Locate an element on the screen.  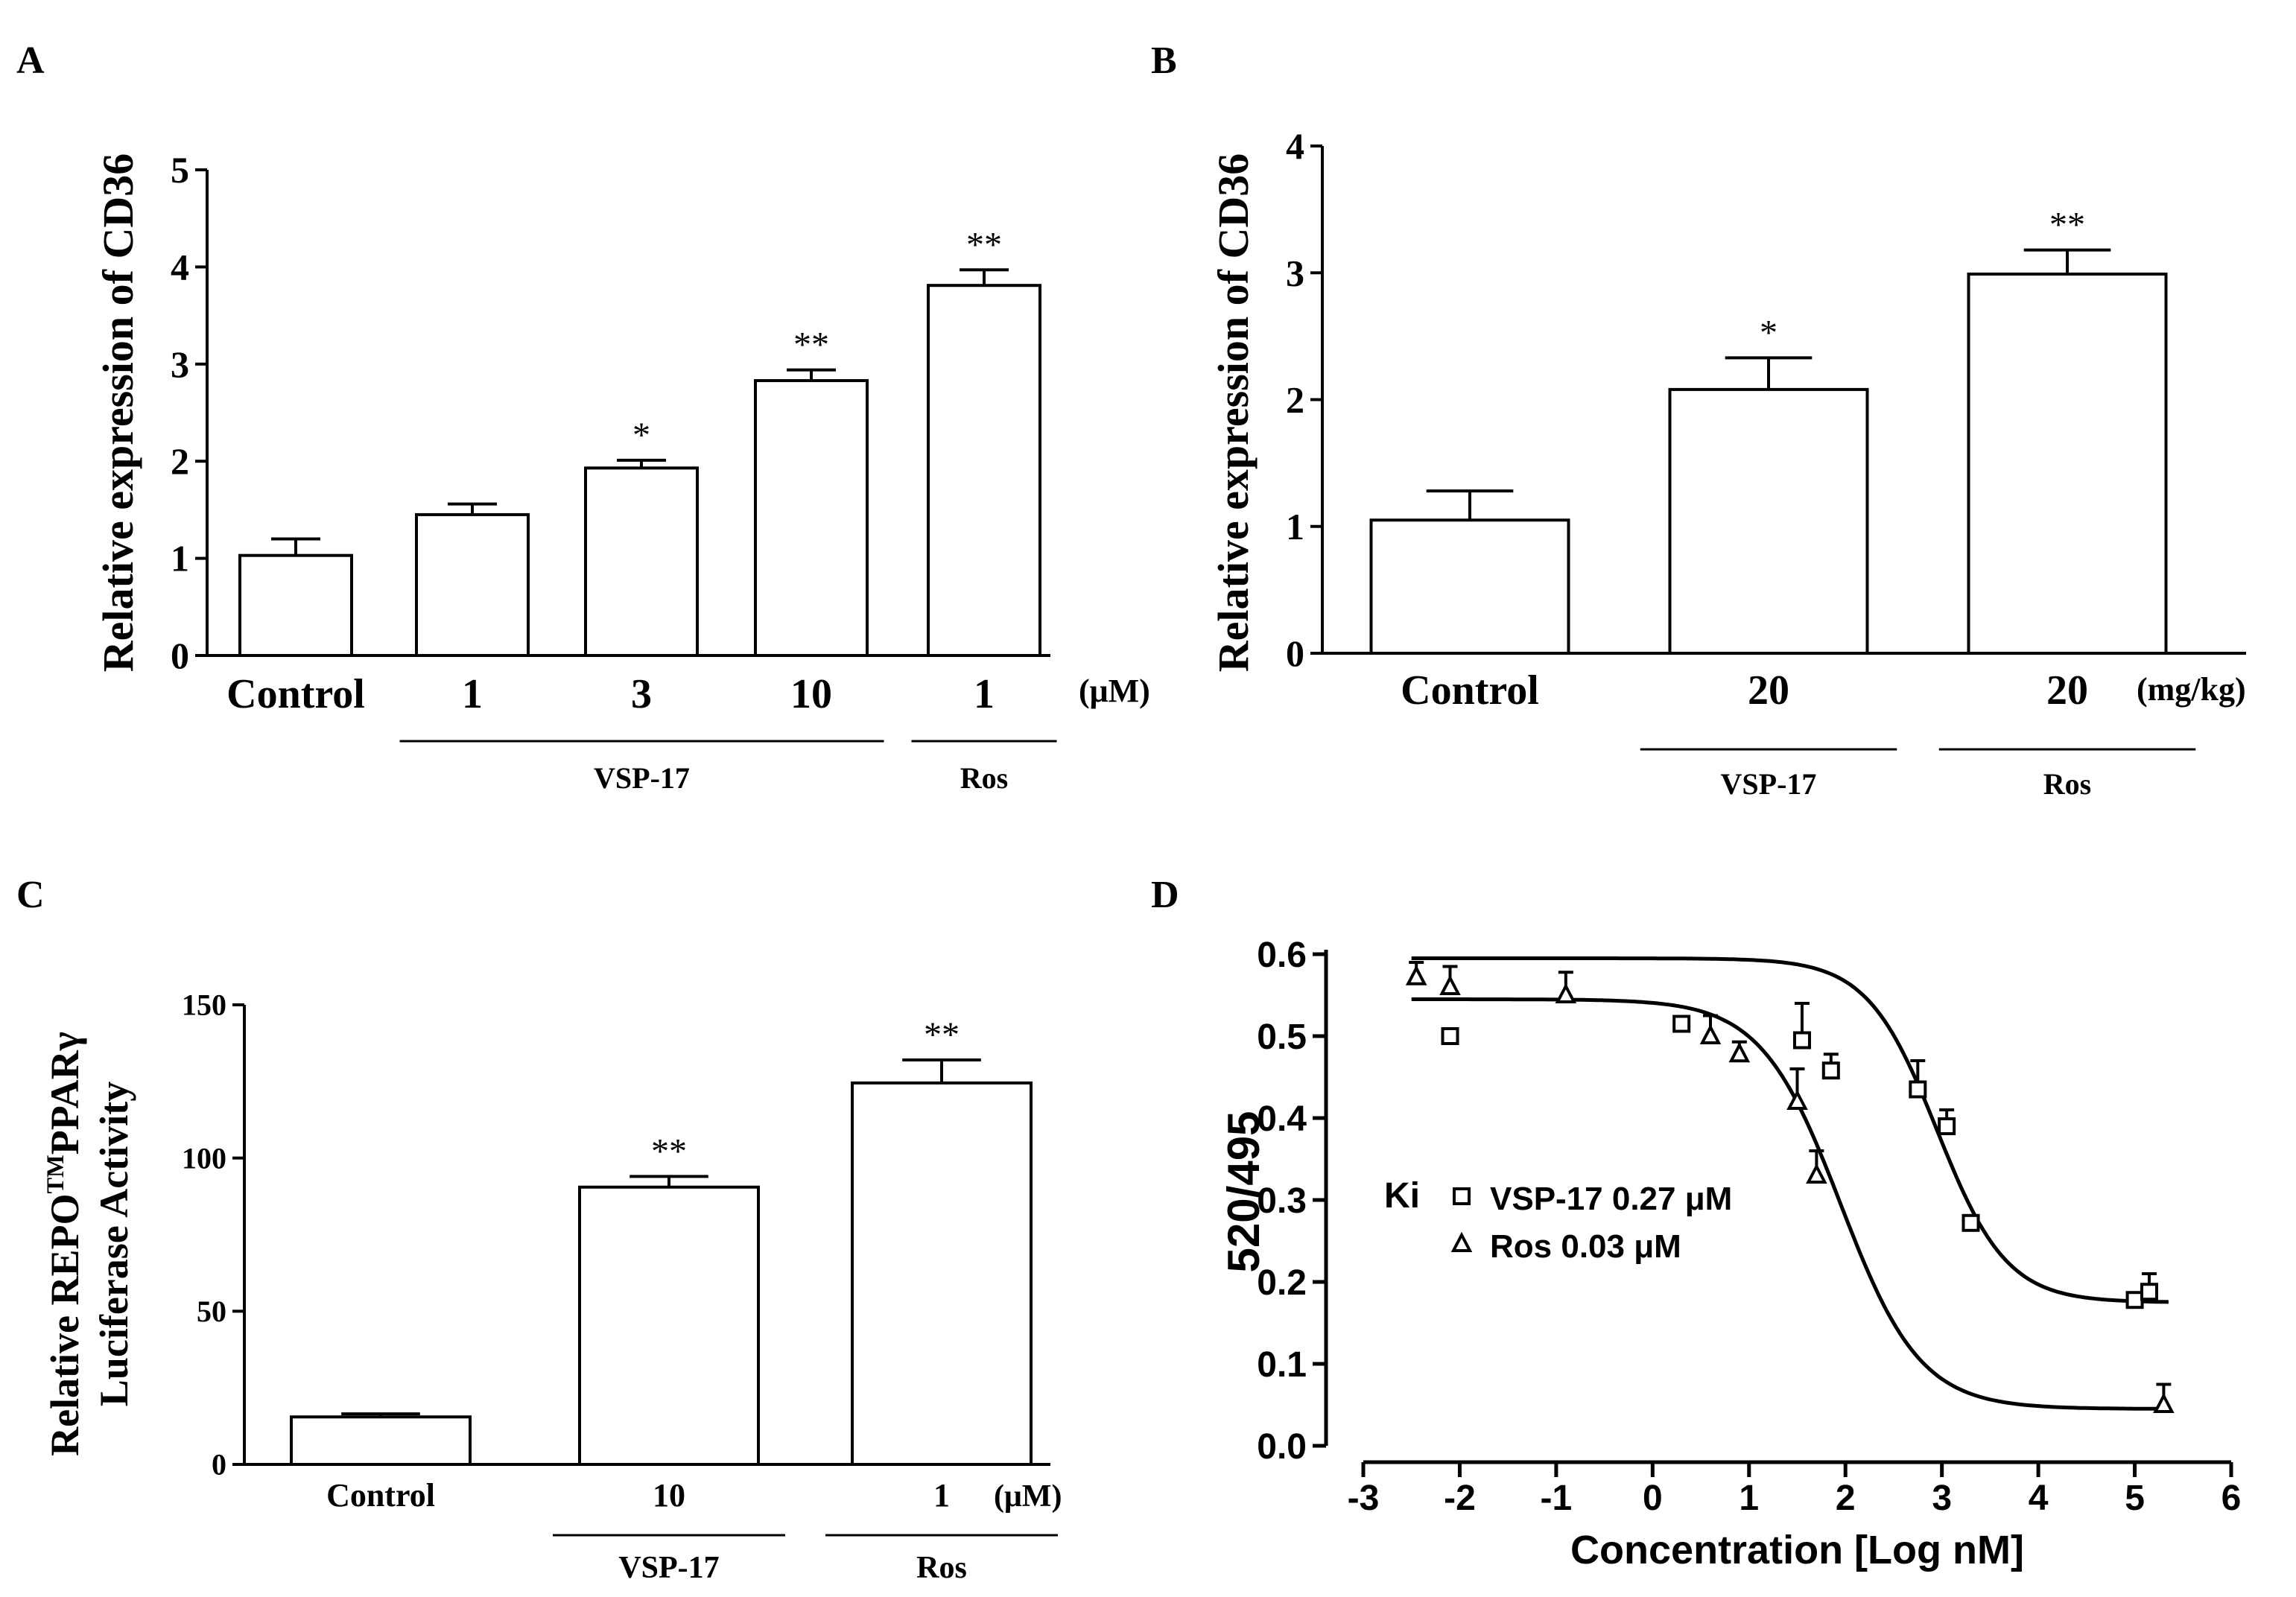
y-tick-label: 0.6 is located at coordinates (1282, 955).